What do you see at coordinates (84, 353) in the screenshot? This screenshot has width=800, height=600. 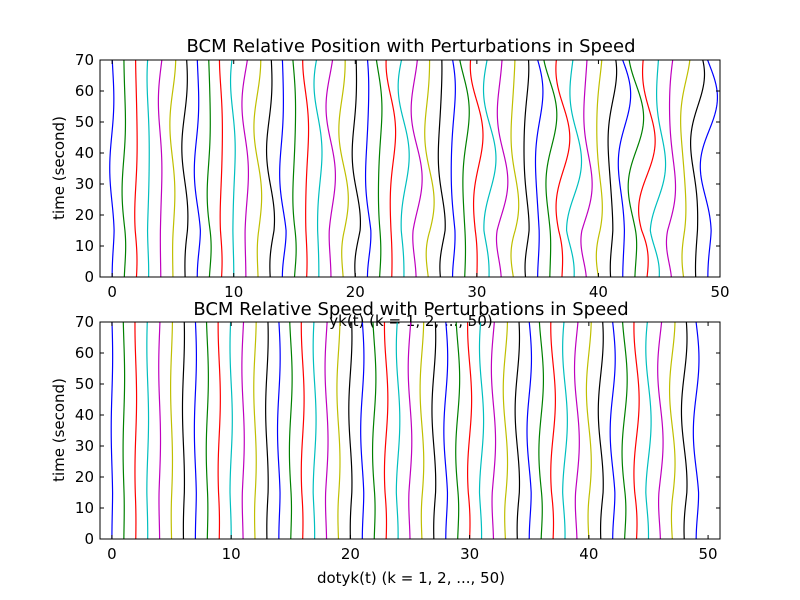 I see `speed-y-tick-label: 60` at bounding box center [84, 353].